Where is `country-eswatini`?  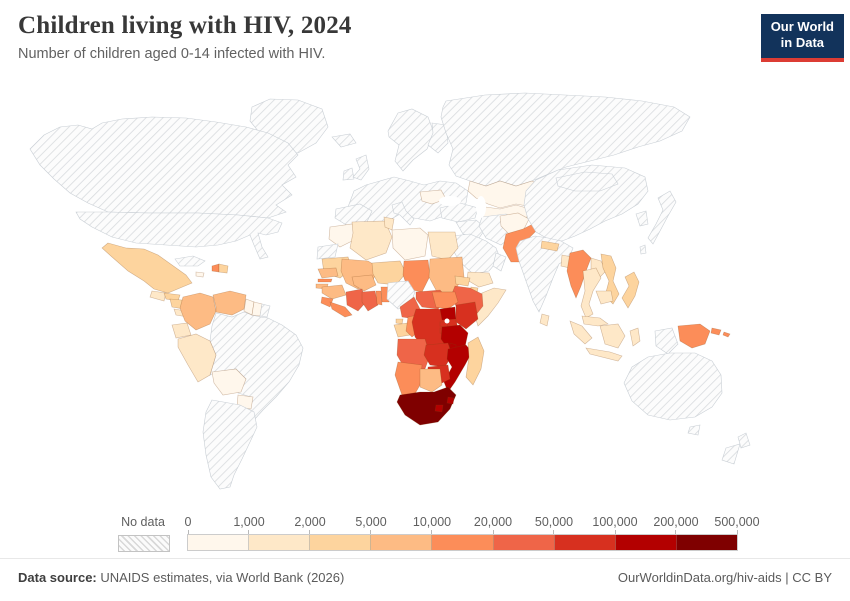
country-eswatini is located at coordinates (450, 400).